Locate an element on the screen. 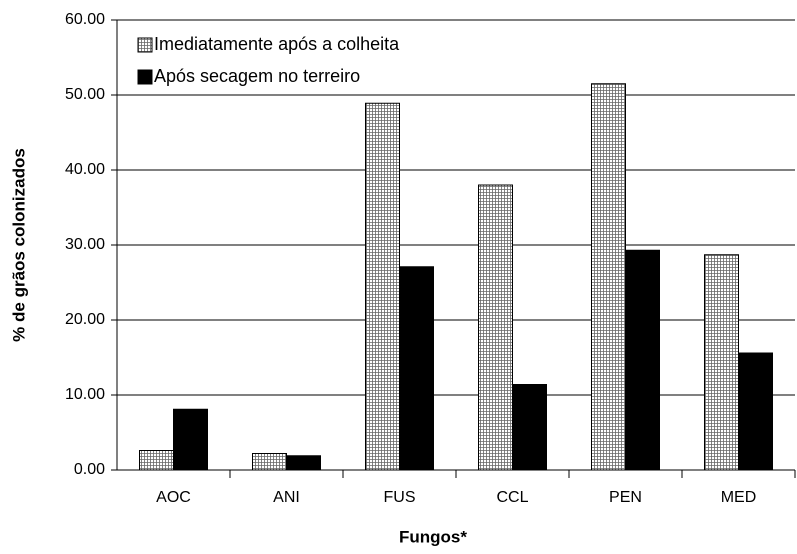 The height and width of the screenshot is (554, 797). x-tick-label: AOC is located at coordinates (173, 497).